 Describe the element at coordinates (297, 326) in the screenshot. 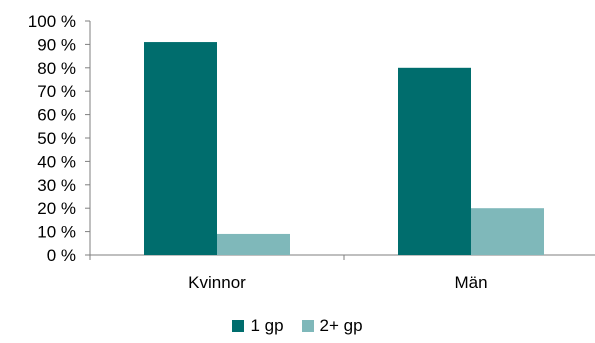

I see `legend: 1 gp 2+ gp` at that location.